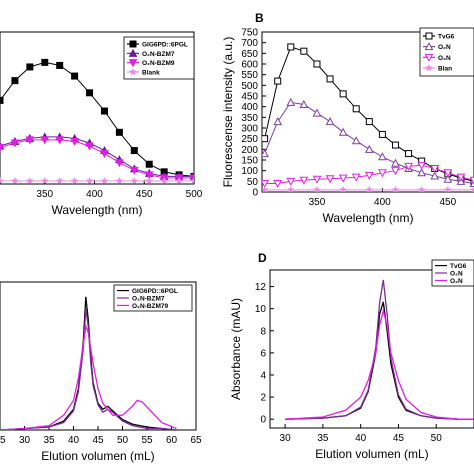  What do you see at coordinates (151, 73) in the screenshot?
I see `legend-entry: Blank` at bounding box center [151, 73].